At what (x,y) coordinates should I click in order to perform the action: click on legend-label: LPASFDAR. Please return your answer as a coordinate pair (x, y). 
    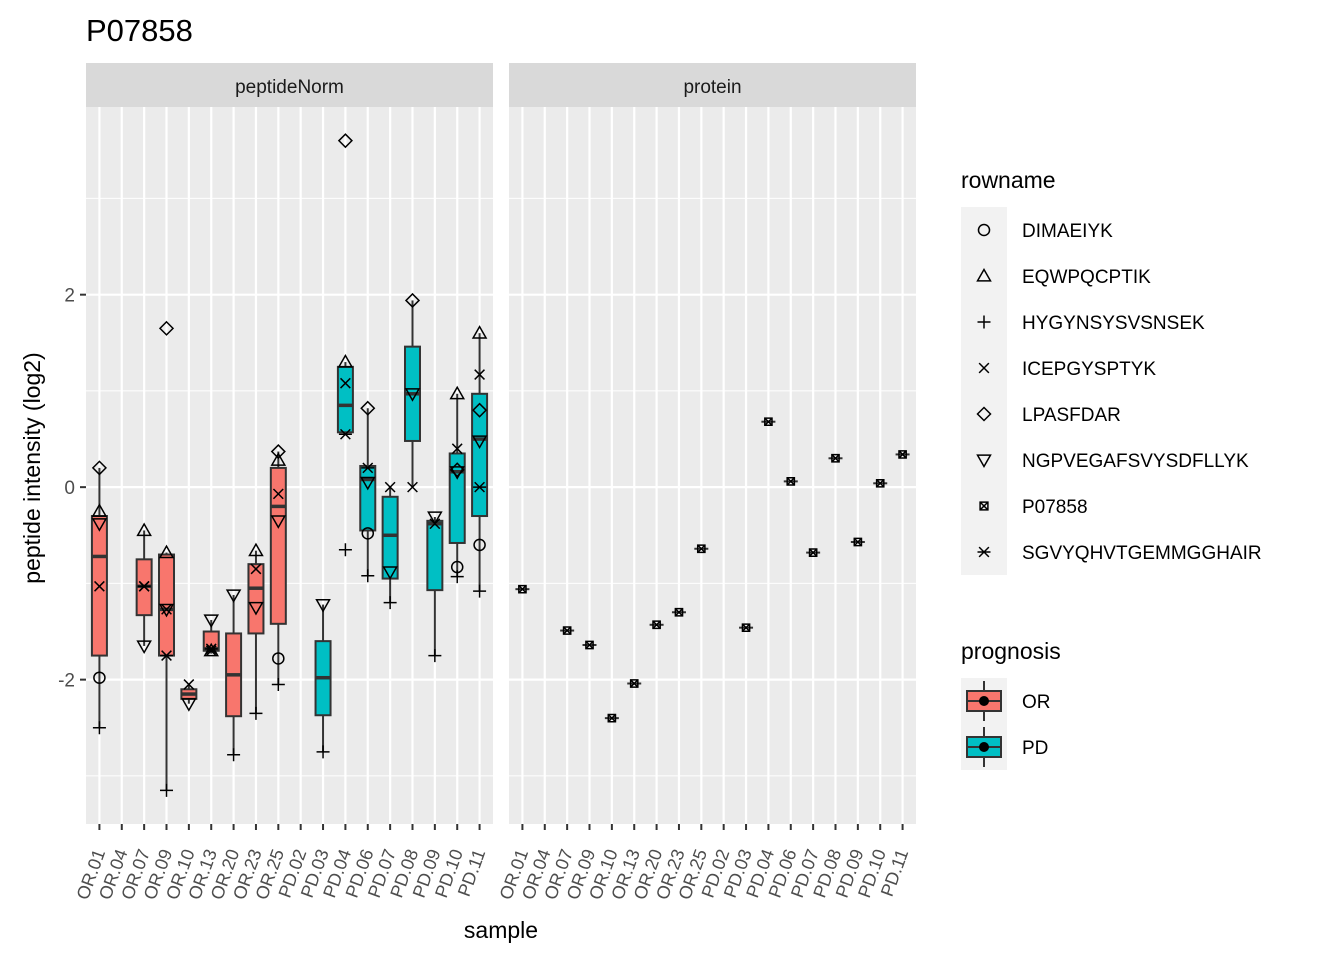
    Looking at the image, I should click on (1071, 415).